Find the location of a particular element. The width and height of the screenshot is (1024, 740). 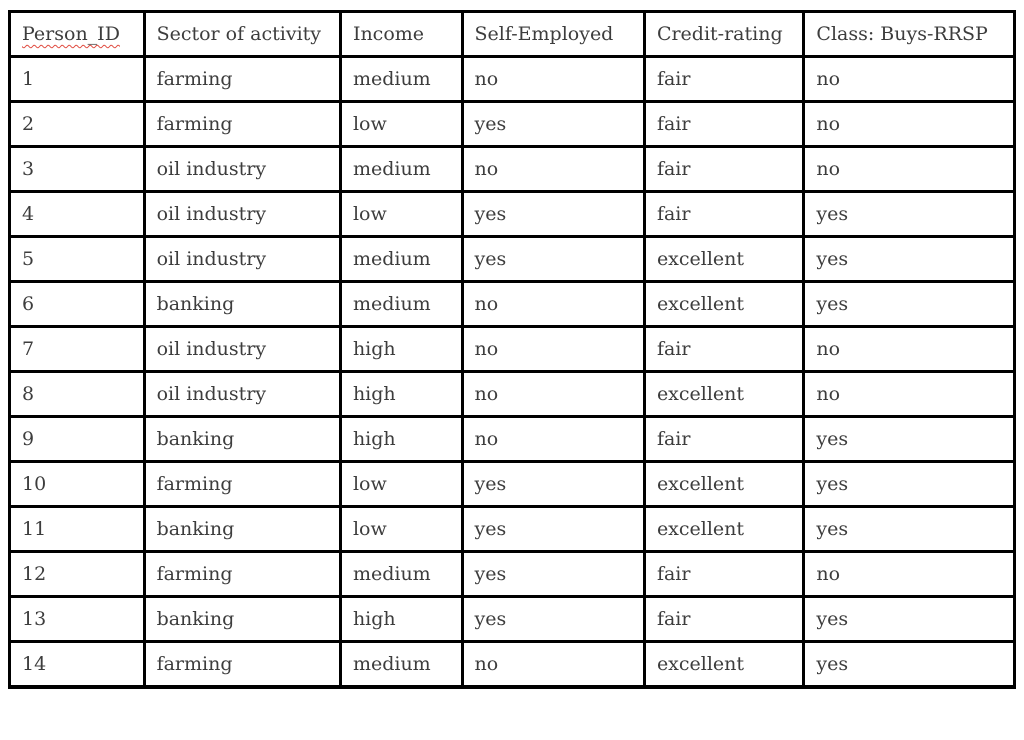

table-row: 10 farming low yes excellent yes is located at coordinates (512, 484).